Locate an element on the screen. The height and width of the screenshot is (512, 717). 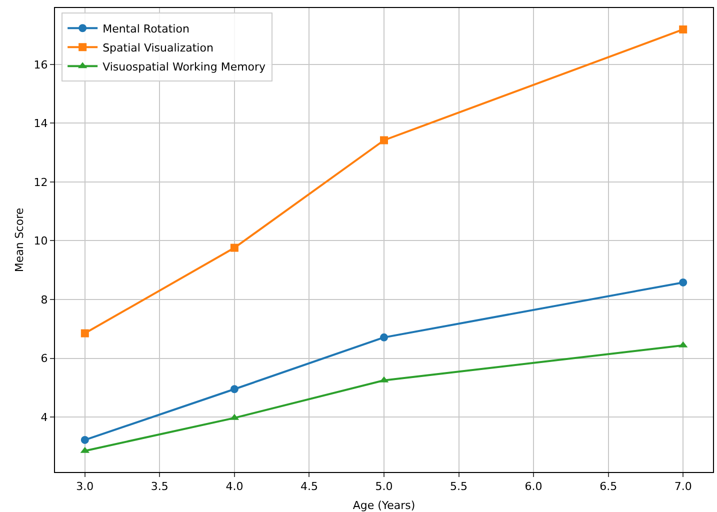
x-tick-label: 4.0 is located at coordinates (235, 487).